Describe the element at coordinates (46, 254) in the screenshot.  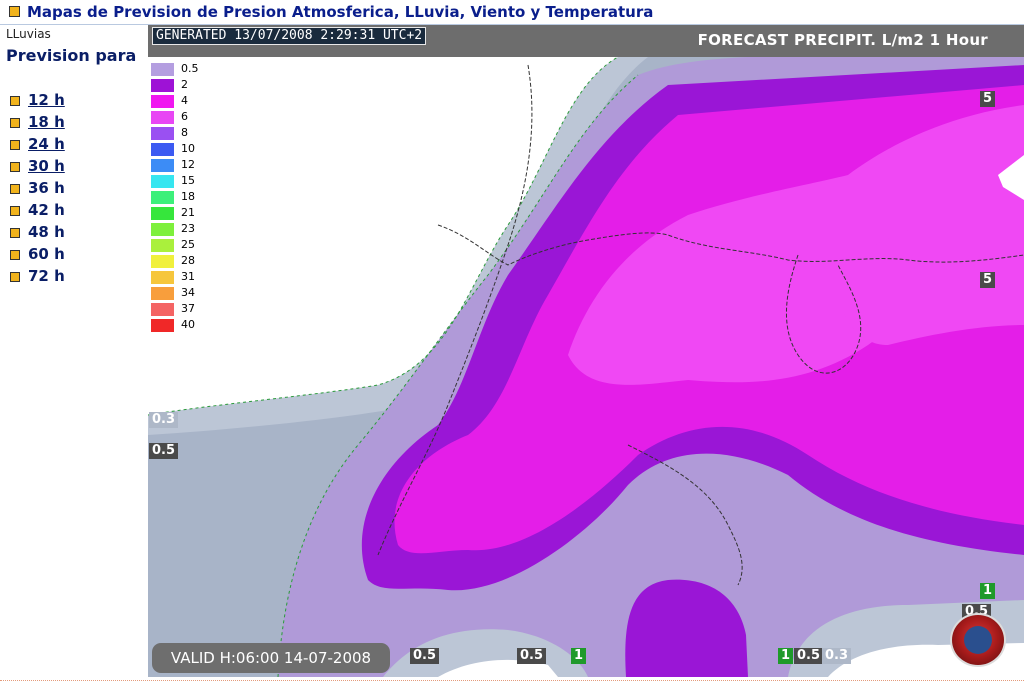
I see `hour-link: 60 h` at that location.